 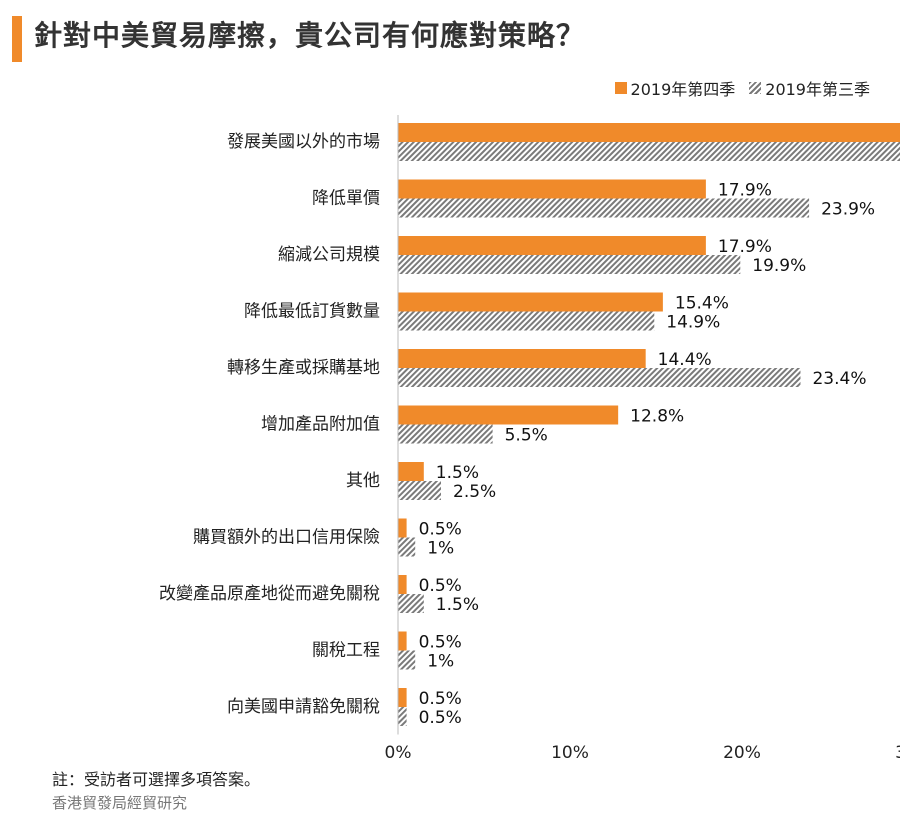 I want to click on category-label: 降低單價, so click(x=346, y=199).